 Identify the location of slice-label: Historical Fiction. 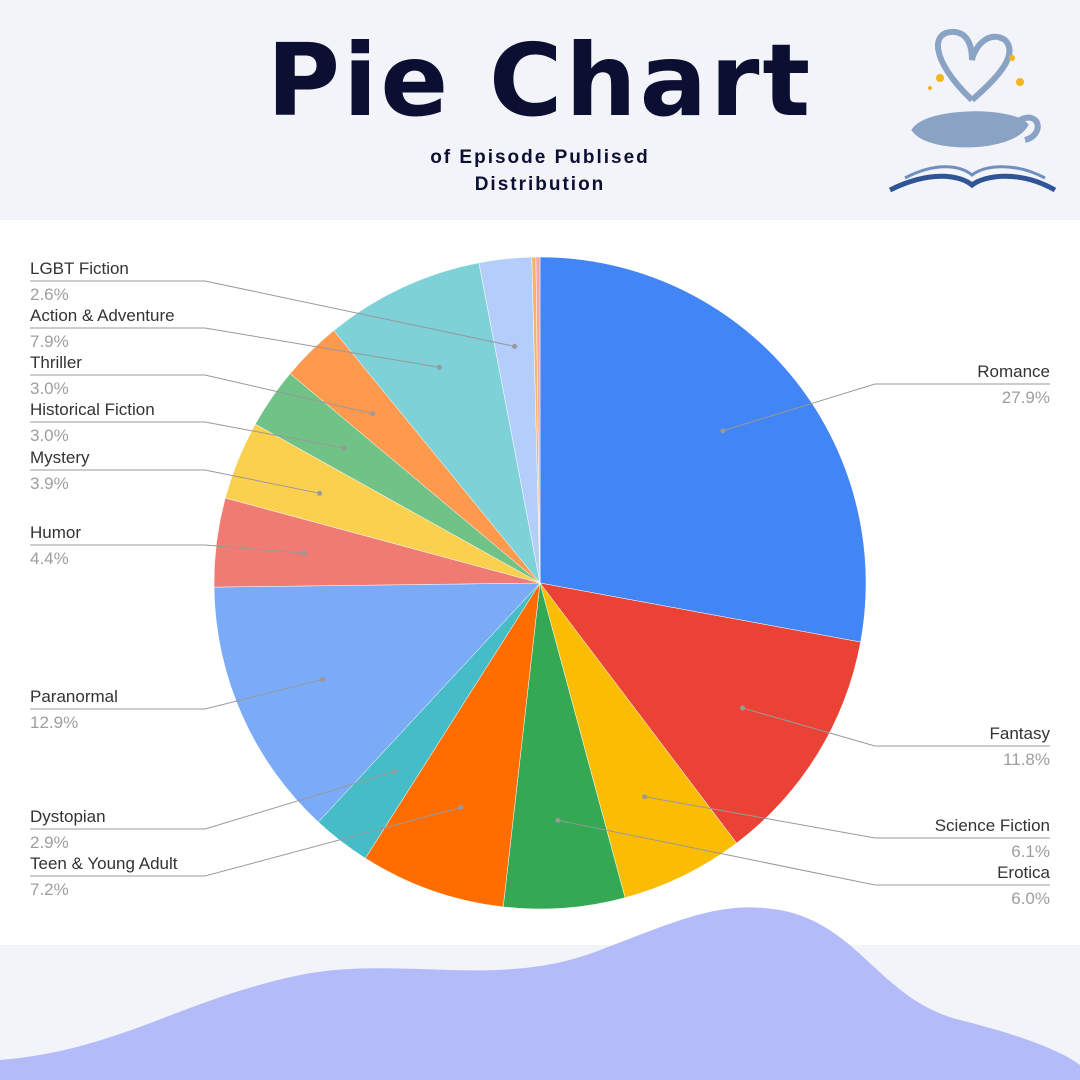
(92, 409).